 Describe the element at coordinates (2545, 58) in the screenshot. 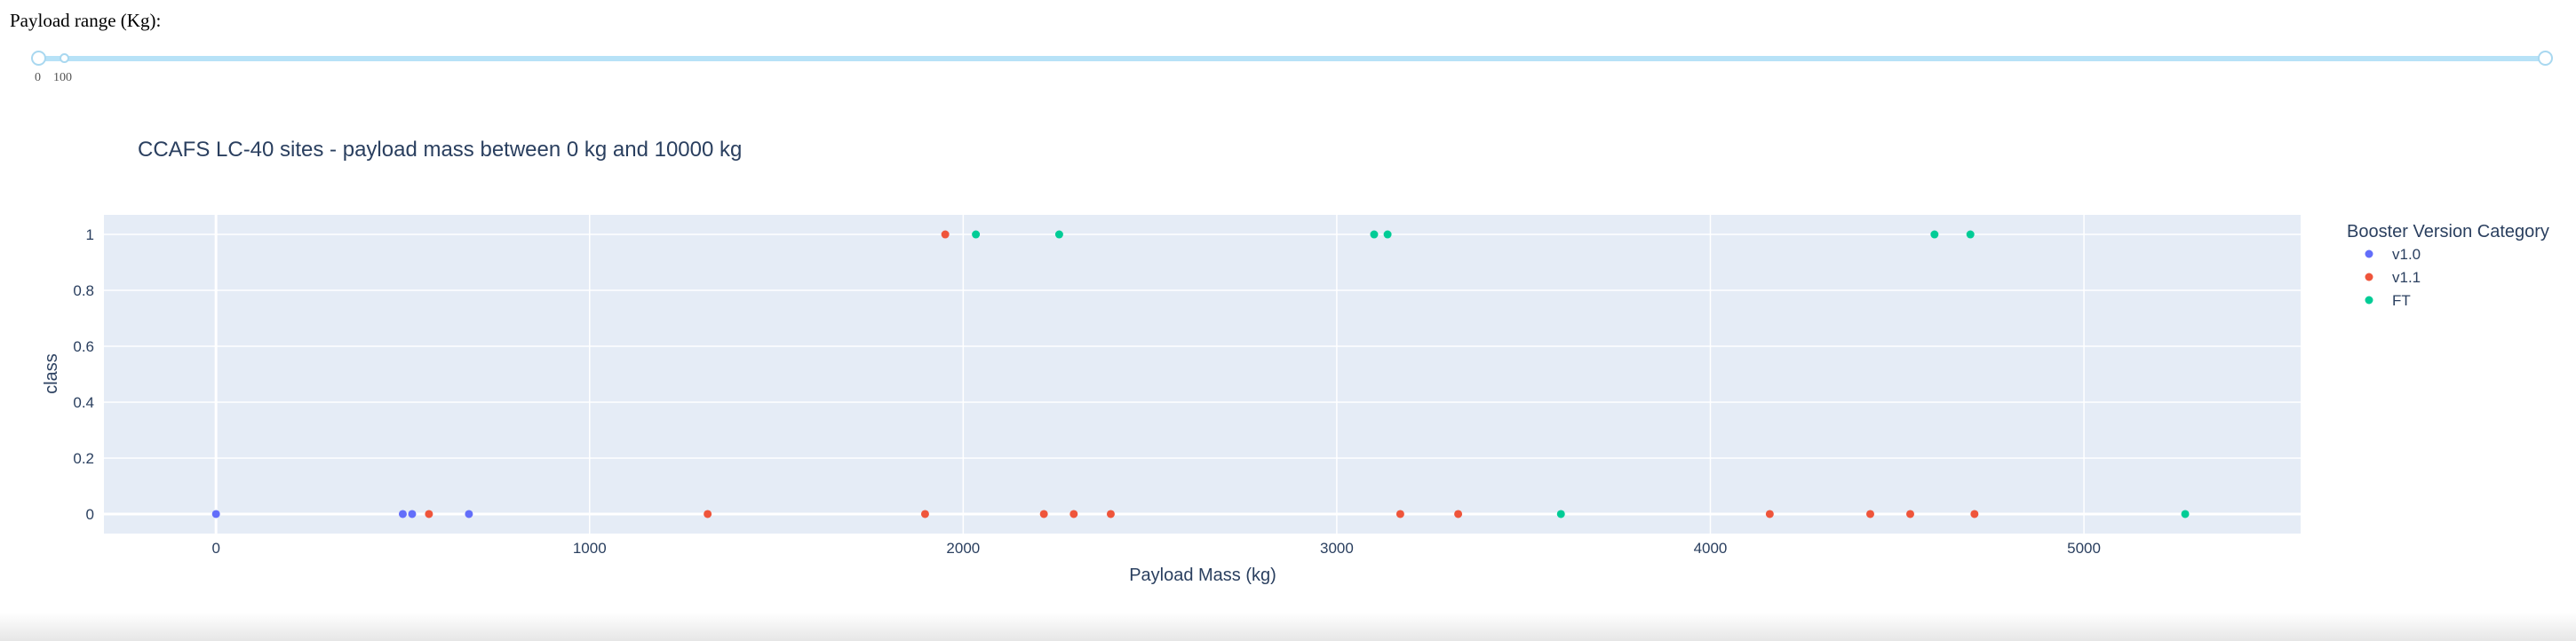

I see `slider-handle-high` at that location.